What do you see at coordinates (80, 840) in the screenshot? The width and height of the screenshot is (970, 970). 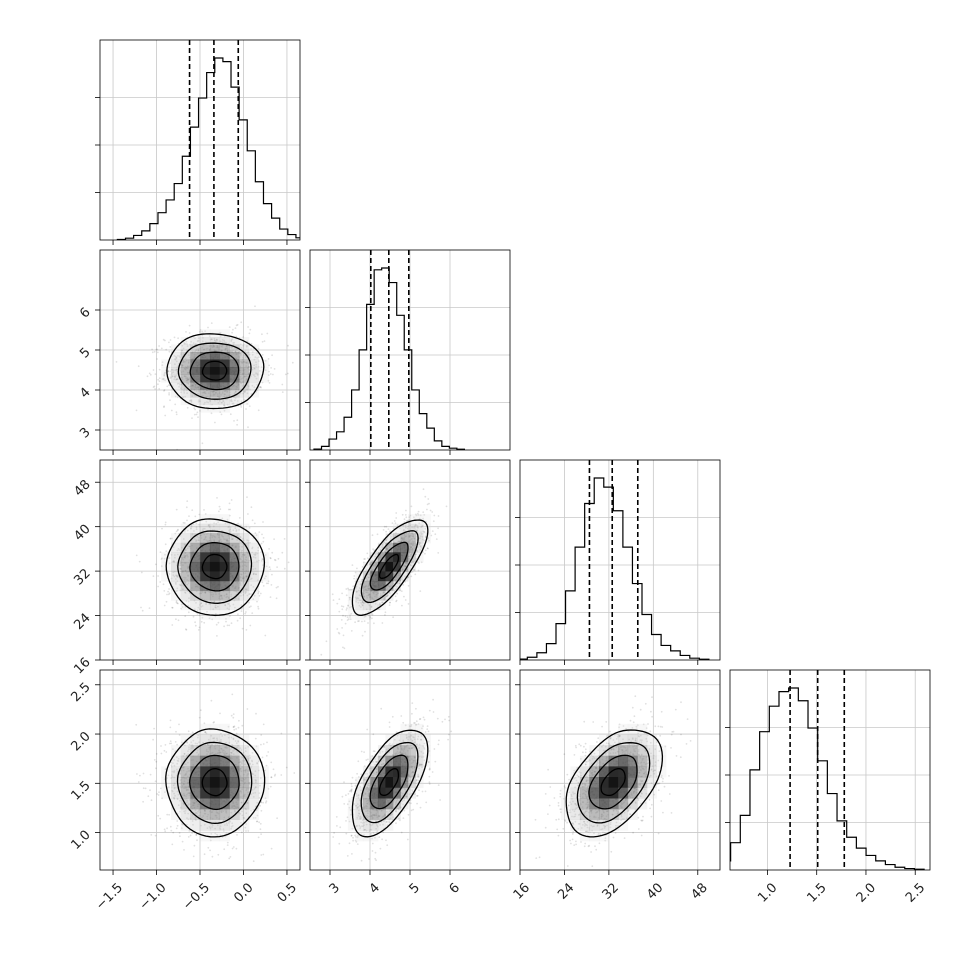 I see `y-tick-label-4-1: 1.0` at bounding box center [80, 840].